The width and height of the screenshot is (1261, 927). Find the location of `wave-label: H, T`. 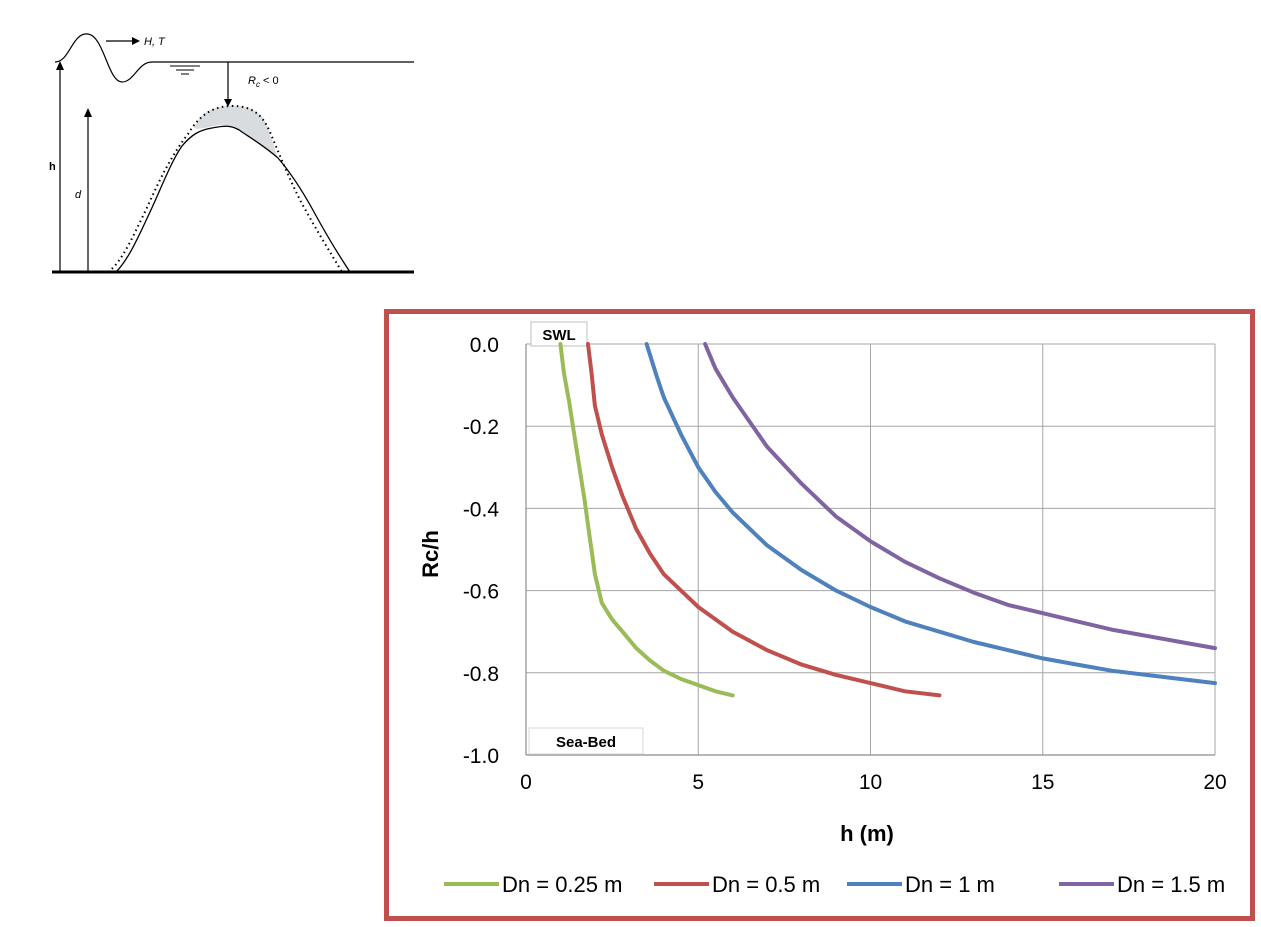

wave-label: H, T is located at coordinates (155, 42).